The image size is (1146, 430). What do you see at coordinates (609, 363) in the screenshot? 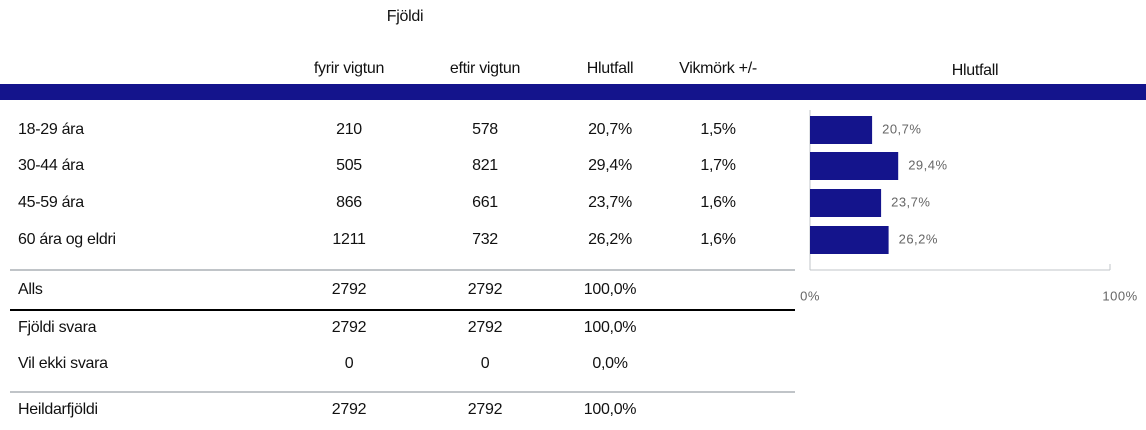
I see `cell: 0,0%` at bounding box center [609, 363].